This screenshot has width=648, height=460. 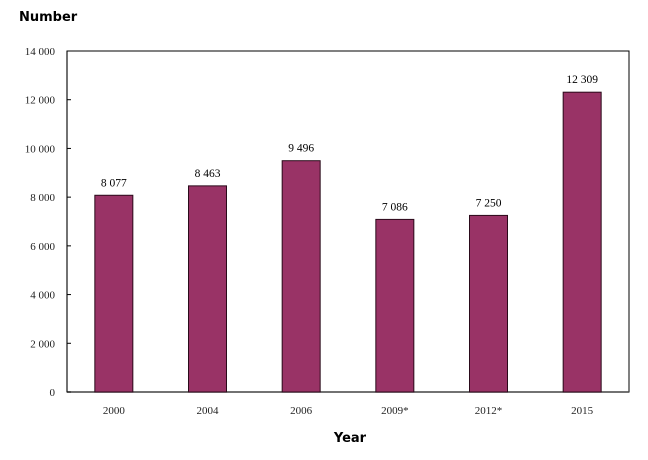 I want to click on y-tick-label: 8 000, so click(x=42, y=198).